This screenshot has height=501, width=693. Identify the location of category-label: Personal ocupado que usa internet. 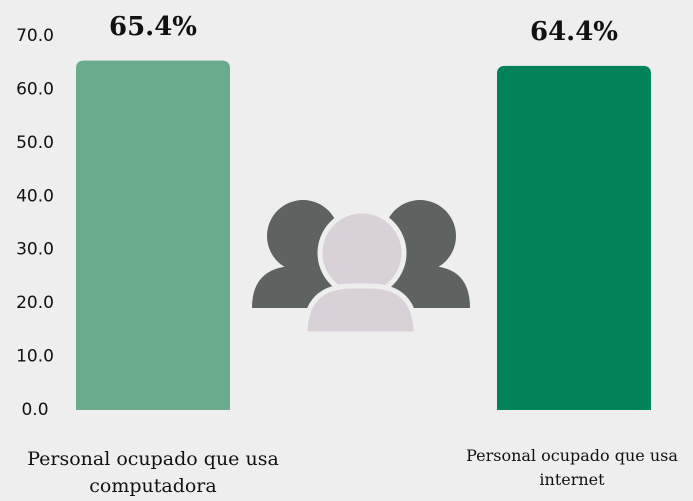
(572, 467).